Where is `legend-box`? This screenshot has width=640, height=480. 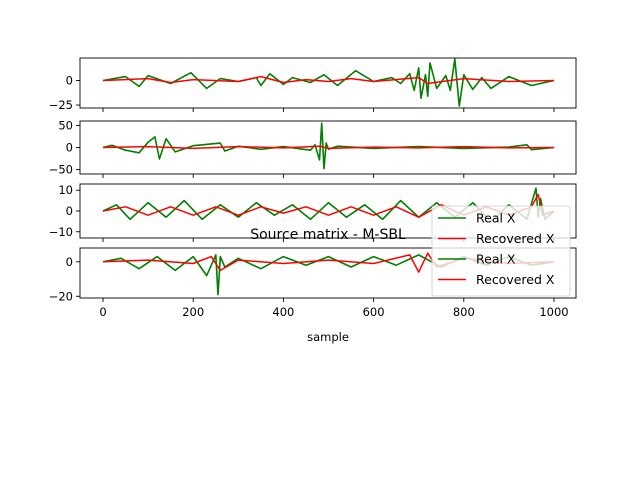
legend-box is located at coordinates (501, 251).